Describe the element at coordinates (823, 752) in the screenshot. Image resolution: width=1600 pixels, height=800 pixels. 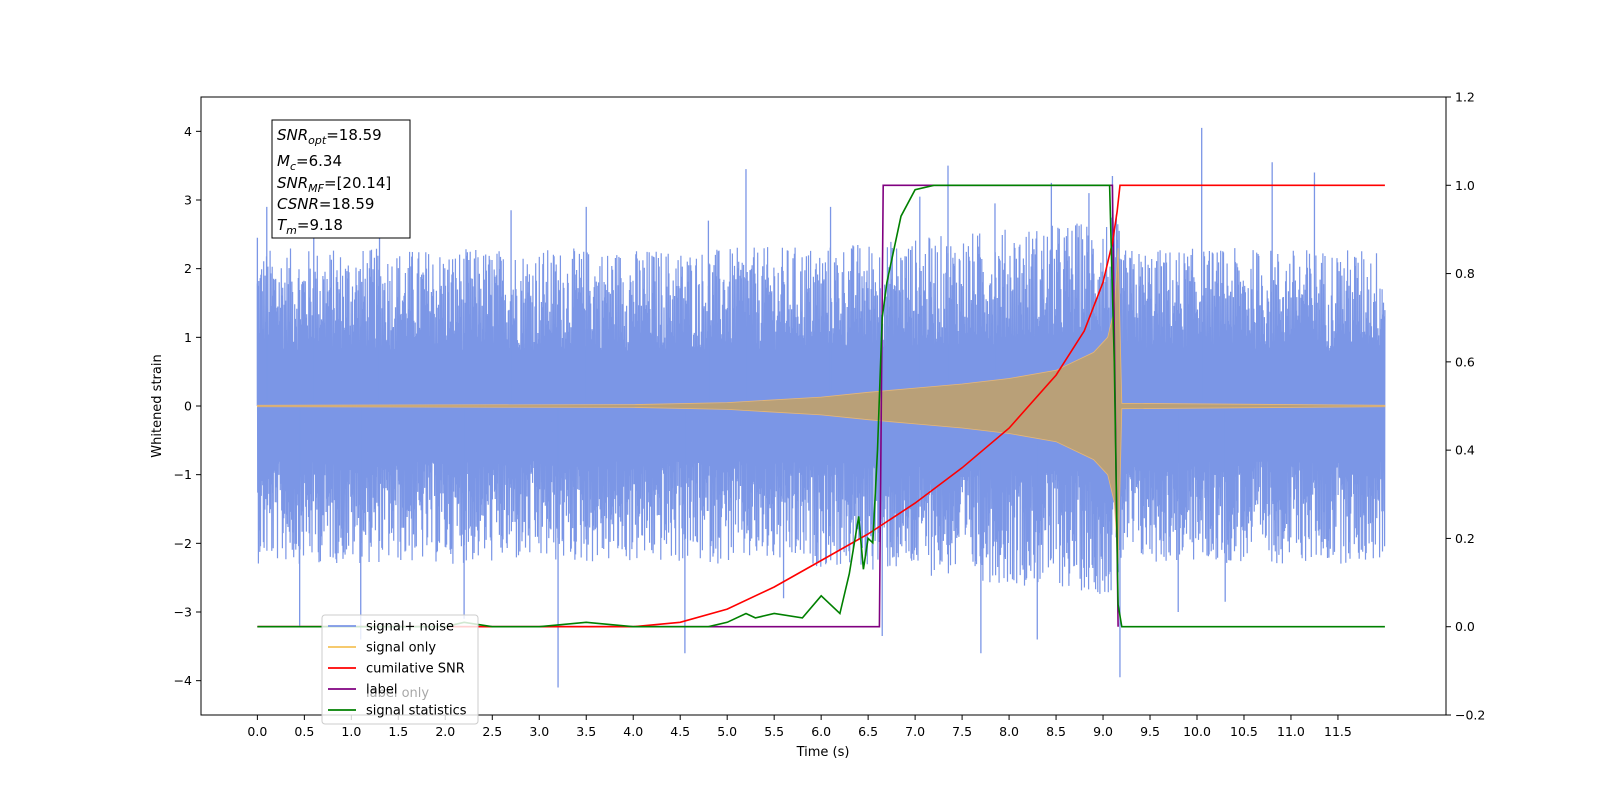
I see `x-axis-label: Time (s)` at that location.